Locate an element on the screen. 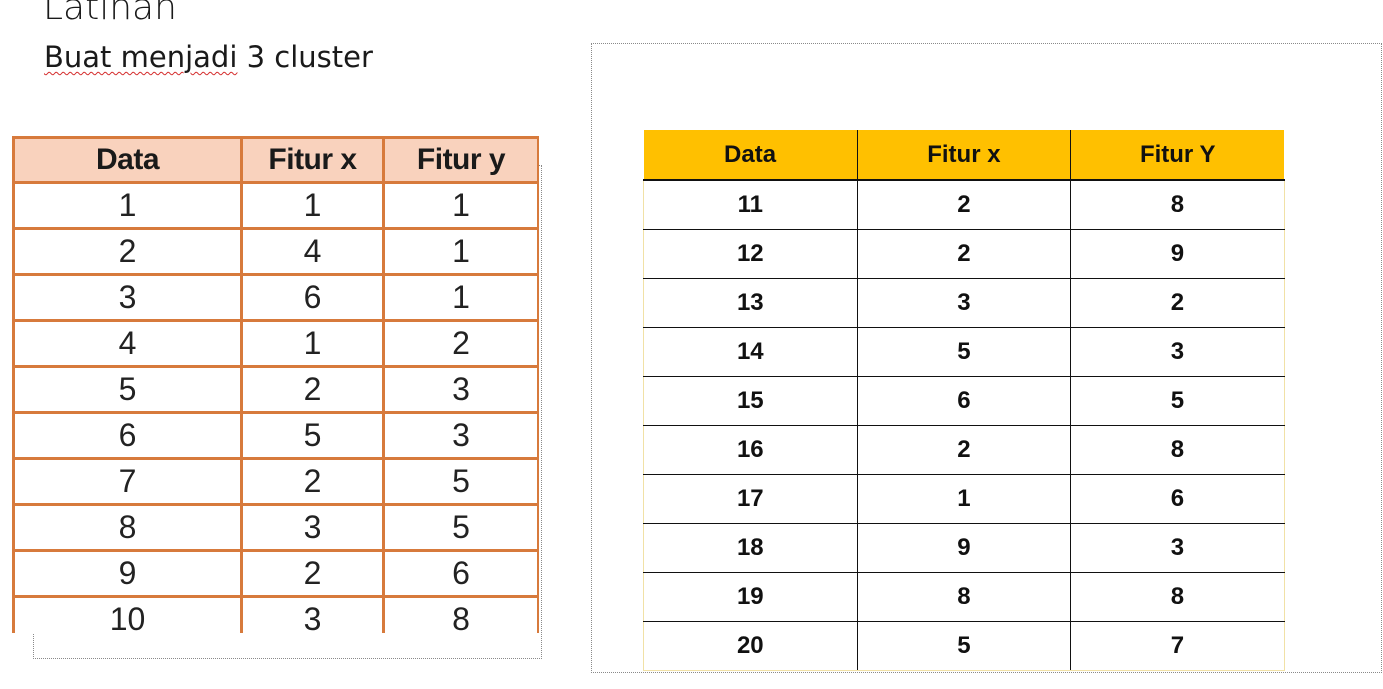 The image size is (1383, 689). cell-data: 12 is located at coordinates (750, 254).